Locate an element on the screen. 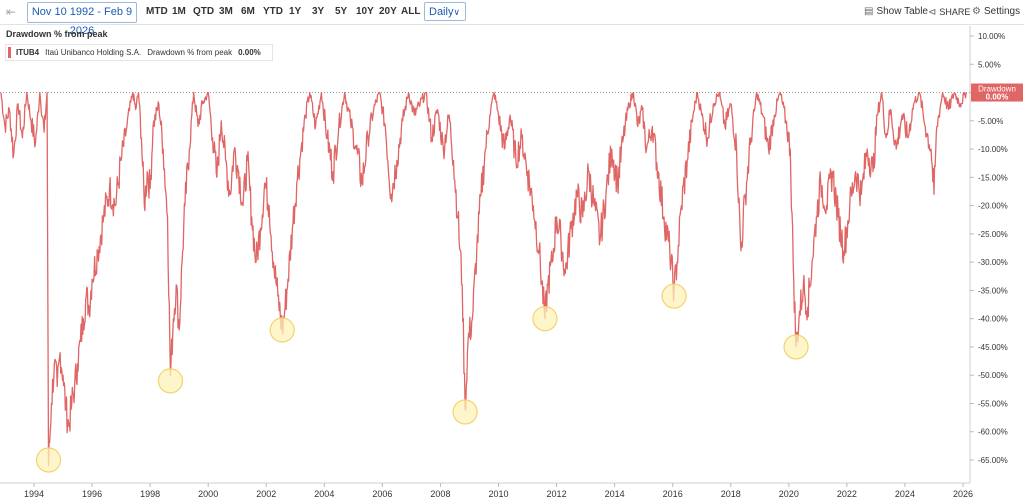 The height and width of the screenshot is (503, 1024). x-tick-label-12: 2018 is located at coordinates (731, 494).